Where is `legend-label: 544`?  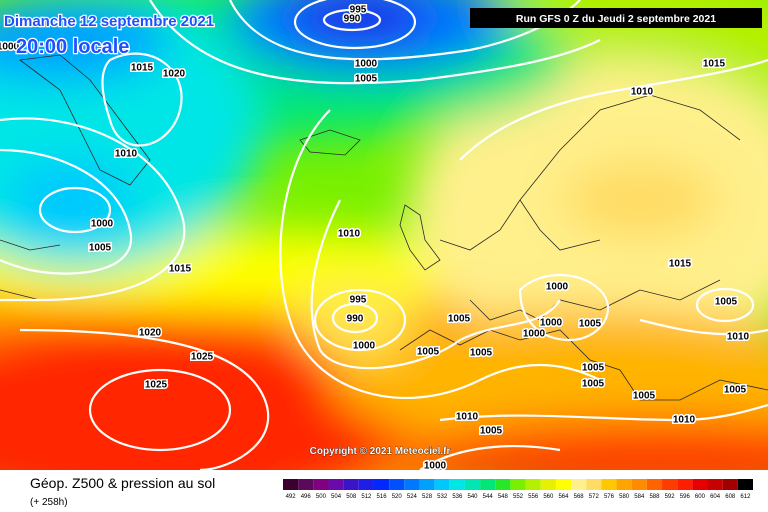
legend-label: 544 is located at coordinates (488, 497).